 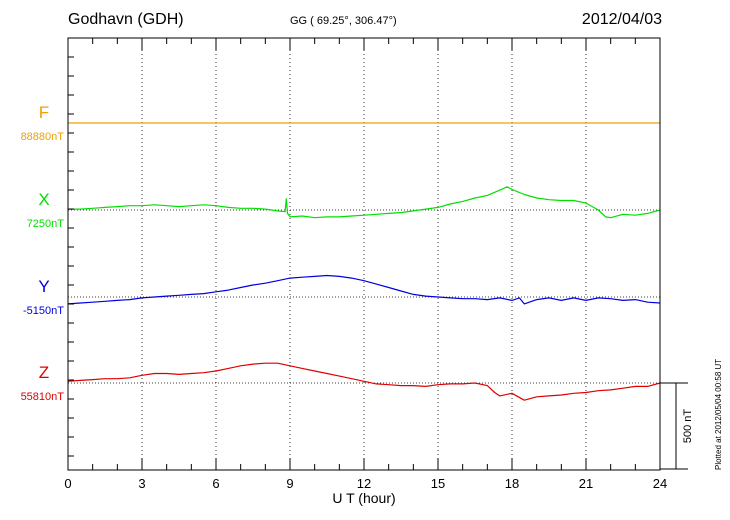 What do you see at coordinates (364, 381) in the screenshot?
I see `trace-z` at bounding box center [364, 381].